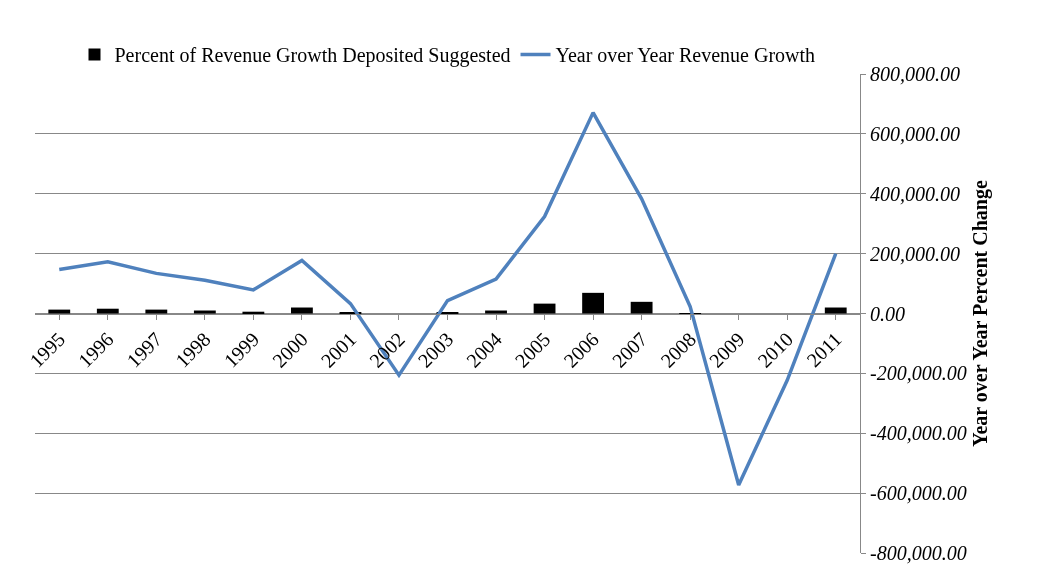 The width and height of the screenshot is (1055, 576). I want to click on y-tick-label: -200,000.00, so click(918, 373).